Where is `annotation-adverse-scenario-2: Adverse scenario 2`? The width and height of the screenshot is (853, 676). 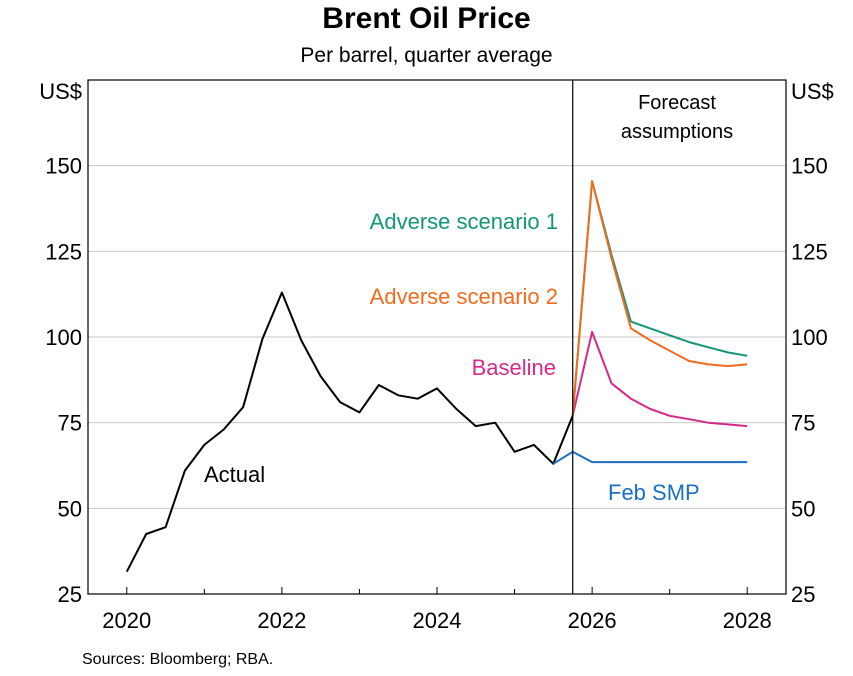 annotation-adverse-scenario-2: Adverse scenario 2 is located at coordinates (464, 296).